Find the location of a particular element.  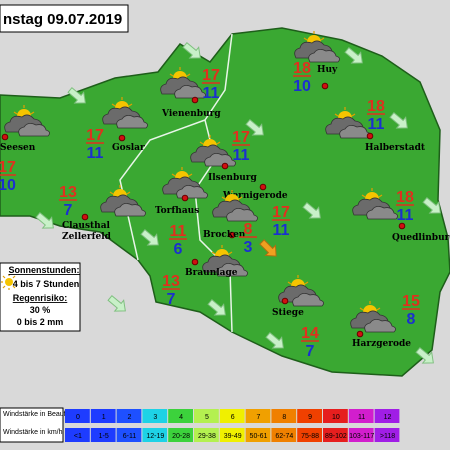

beaufort-value: 9 is located at coordinates (310, 417).